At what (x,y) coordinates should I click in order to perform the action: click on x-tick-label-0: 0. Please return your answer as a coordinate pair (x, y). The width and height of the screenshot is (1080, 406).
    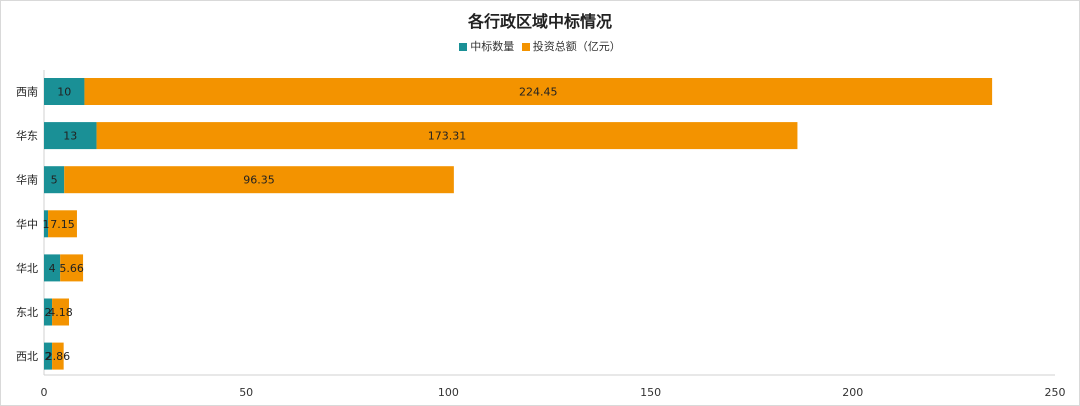
    Looking at the image, I should click on (44, 392).